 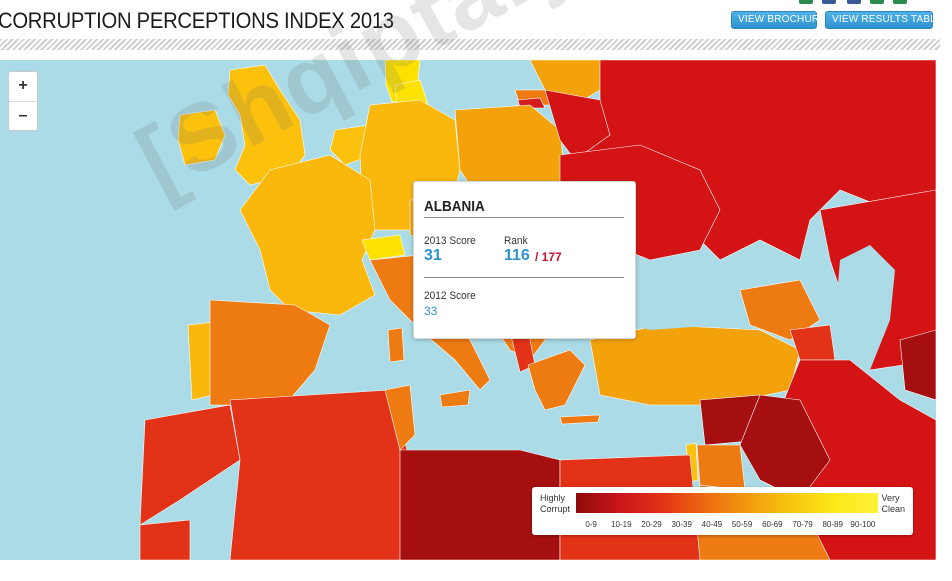 I want to click on legend-range-label: 10-19, so click(x=621, y=524).